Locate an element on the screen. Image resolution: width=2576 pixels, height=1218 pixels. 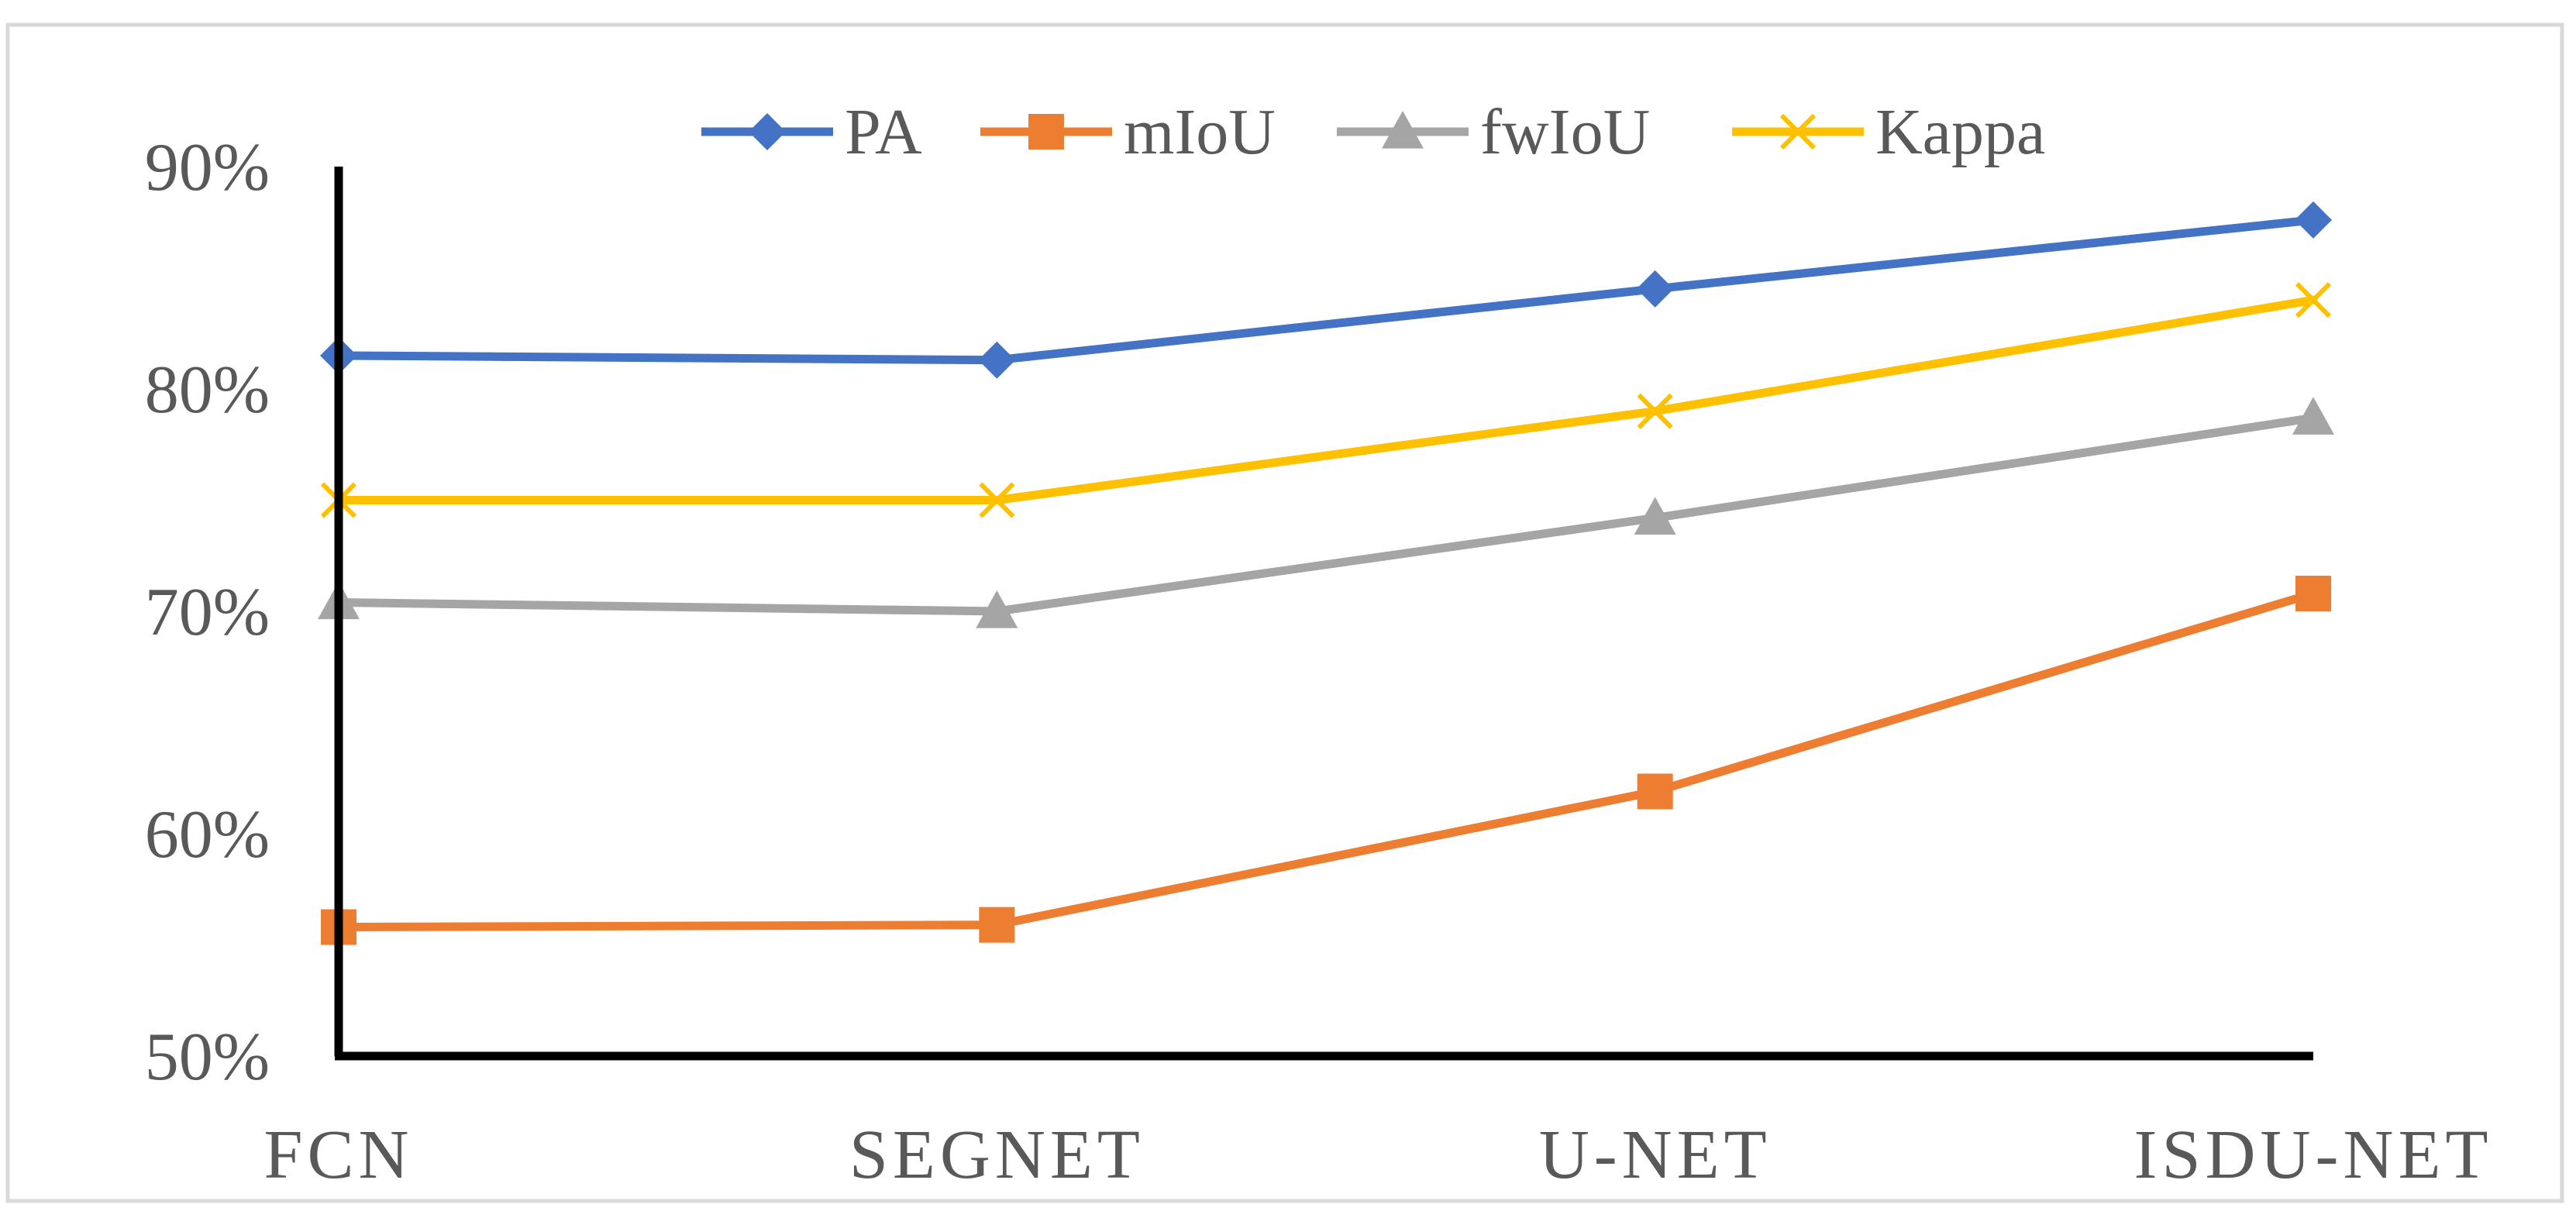
y-tick-label: 50% is located at coordinates (207, 1057).